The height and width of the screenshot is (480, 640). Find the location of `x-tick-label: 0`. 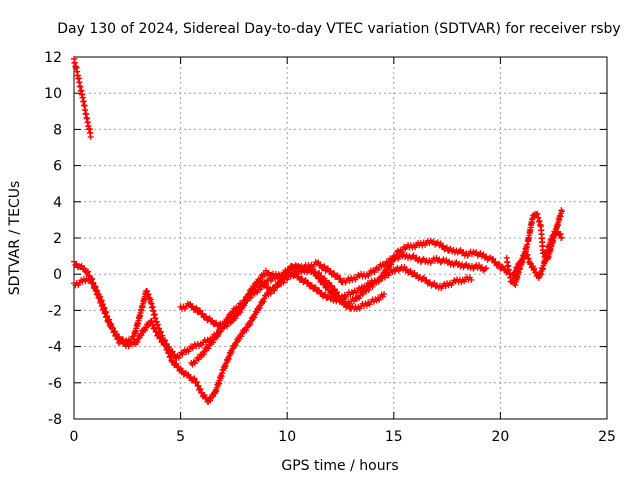

x-tick-label: 0 is located at coordinates (74, 437).